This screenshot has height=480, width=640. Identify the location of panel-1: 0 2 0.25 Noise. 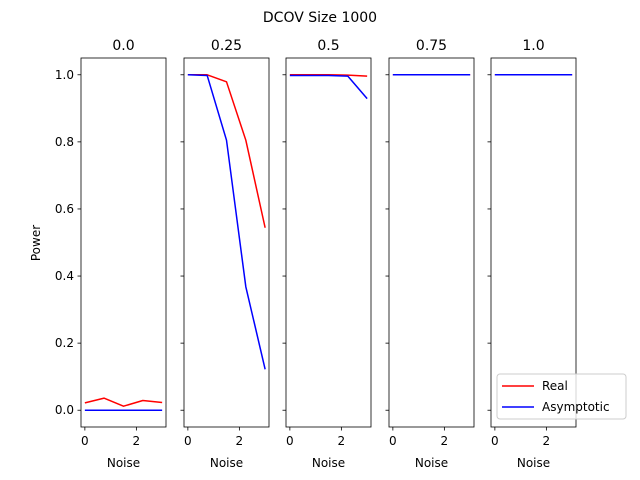
(225, 254).